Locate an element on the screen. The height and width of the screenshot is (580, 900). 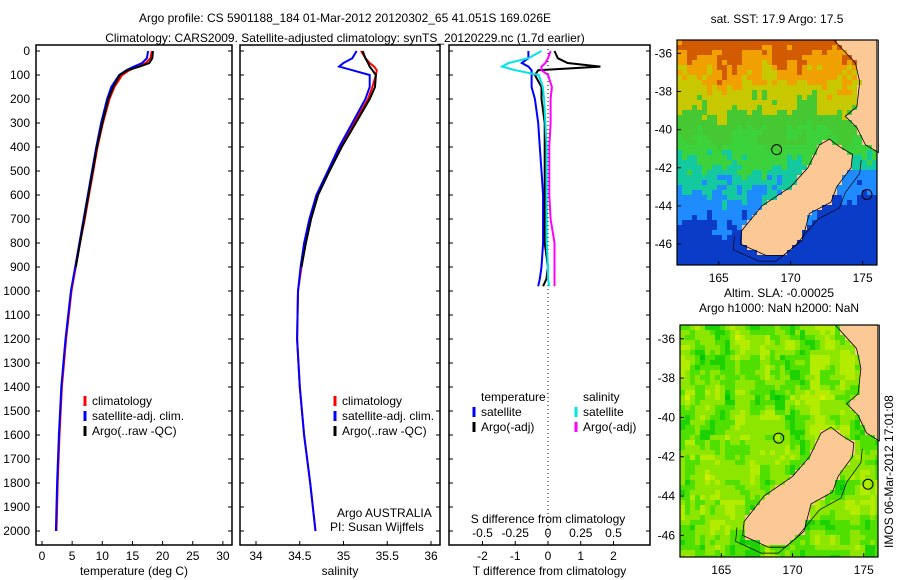
x2-tick-label: 0.5 is located at coordinates (613, 533).